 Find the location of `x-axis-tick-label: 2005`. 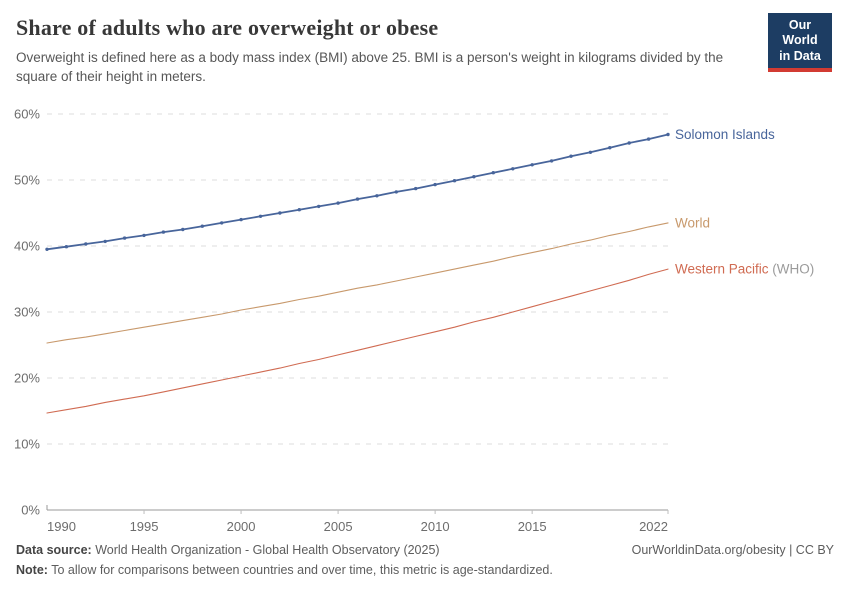

x-axis-tick-label: 2005 is located at coordinates (338, 526).